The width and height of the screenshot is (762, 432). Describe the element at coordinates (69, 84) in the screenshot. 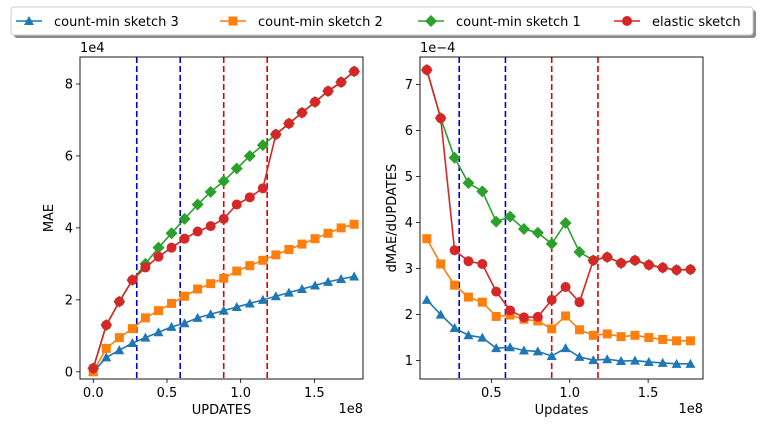

I see `y-tick-label: 8` at that location.